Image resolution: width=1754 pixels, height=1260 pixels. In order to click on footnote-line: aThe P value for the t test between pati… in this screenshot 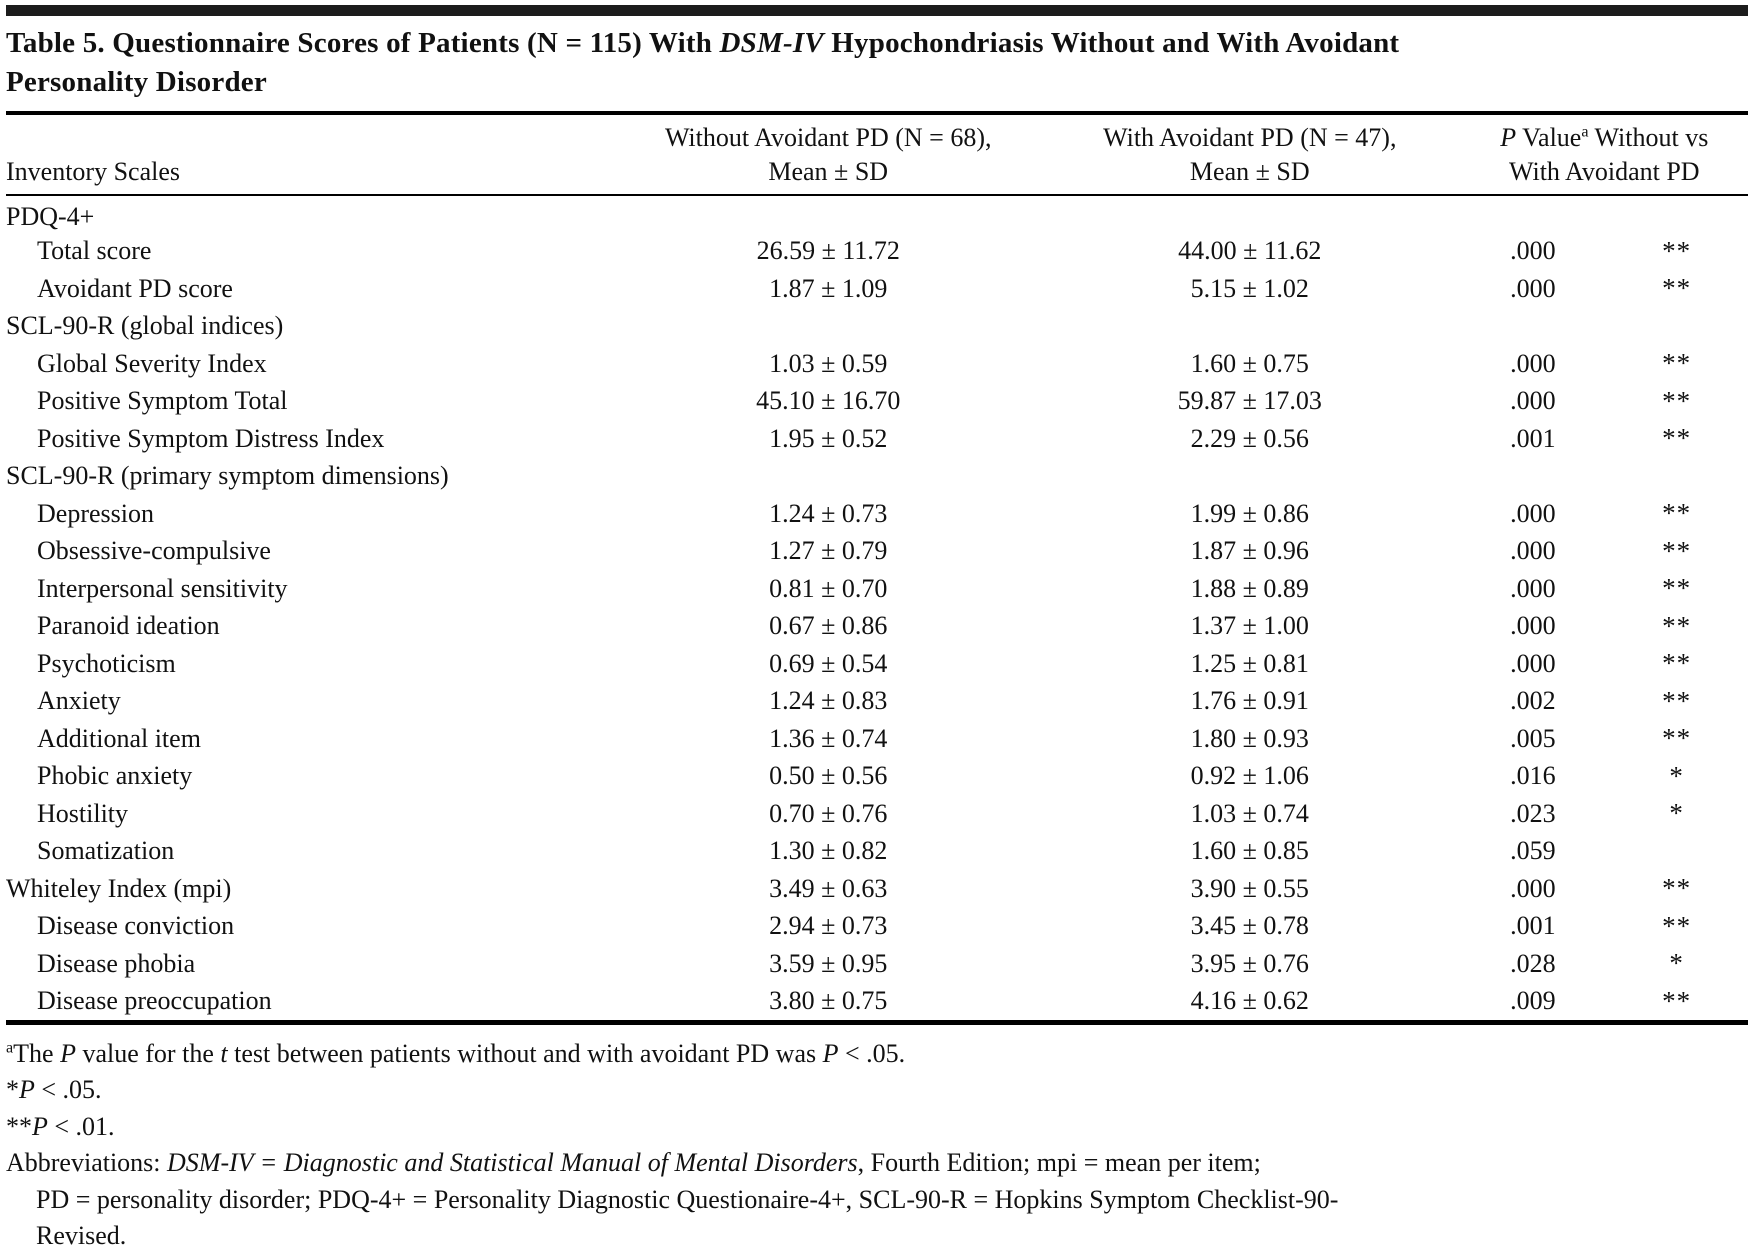, I will do `click(877, 1054)`.